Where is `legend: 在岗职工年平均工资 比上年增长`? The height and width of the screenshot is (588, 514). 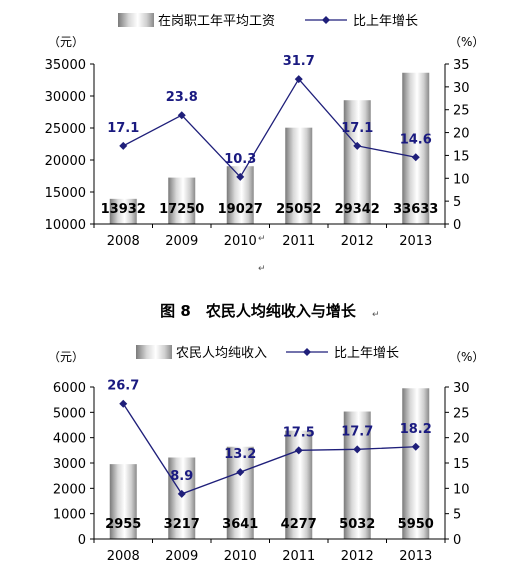
legend: 在岗职工年平均工资 比上年增长 is located at coordinates (268, 21).